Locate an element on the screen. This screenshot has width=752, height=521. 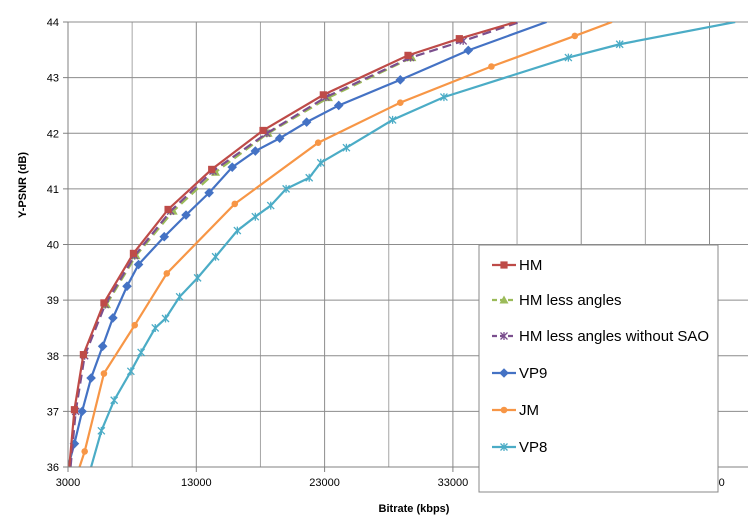
x-tick-label: 23000 is located at coordinates (324, 483).